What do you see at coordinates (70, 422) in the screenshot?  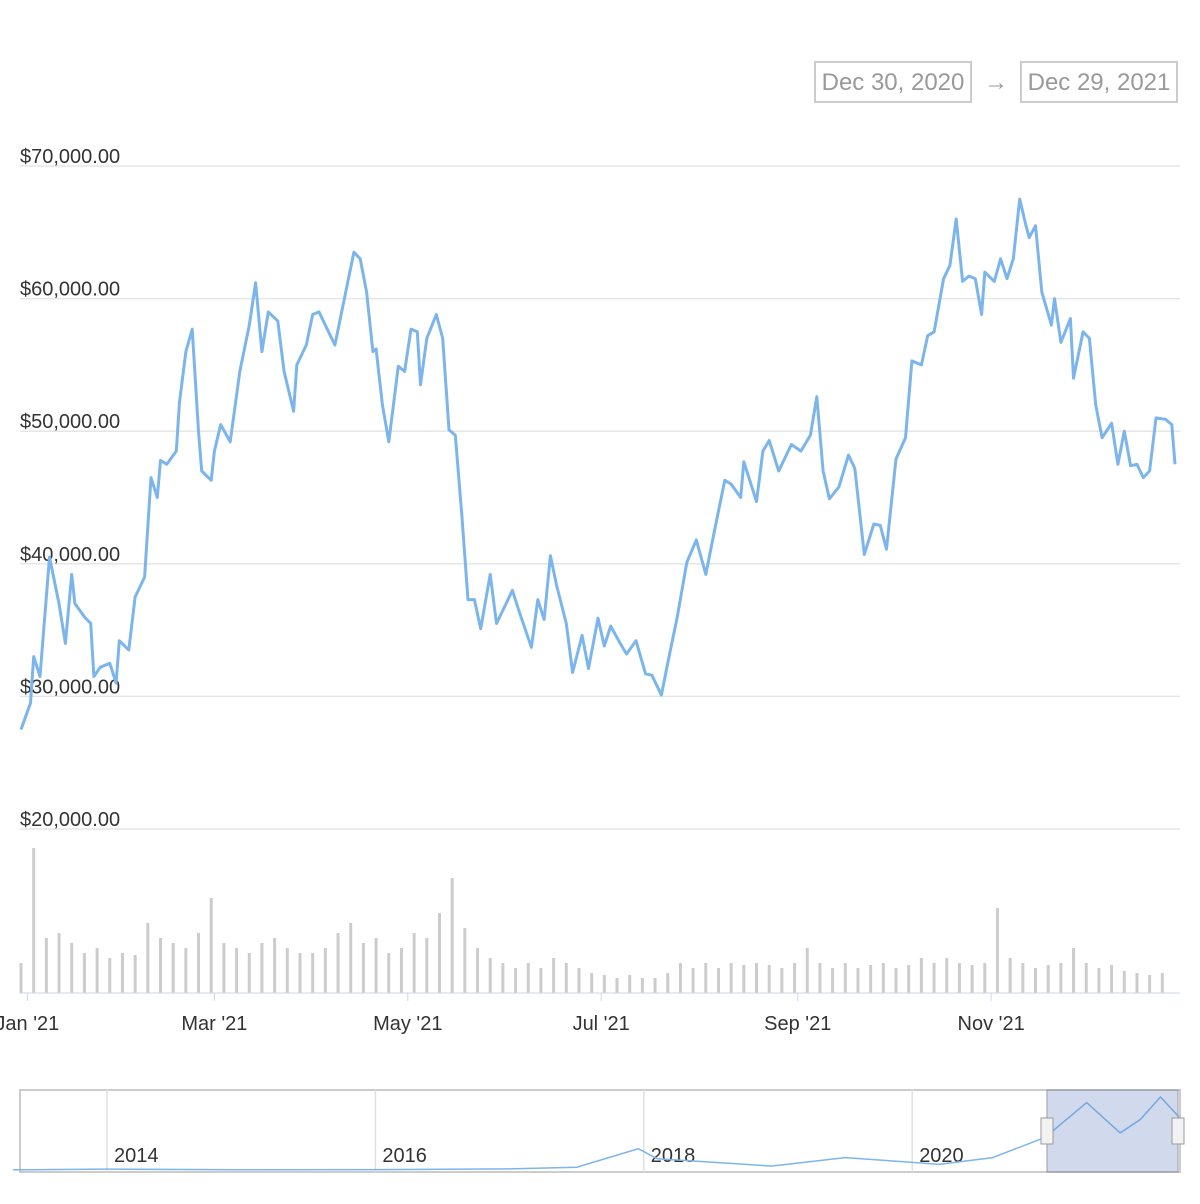 I see `y-tick-label: $50,000.00` at bounding box center [70, 422].